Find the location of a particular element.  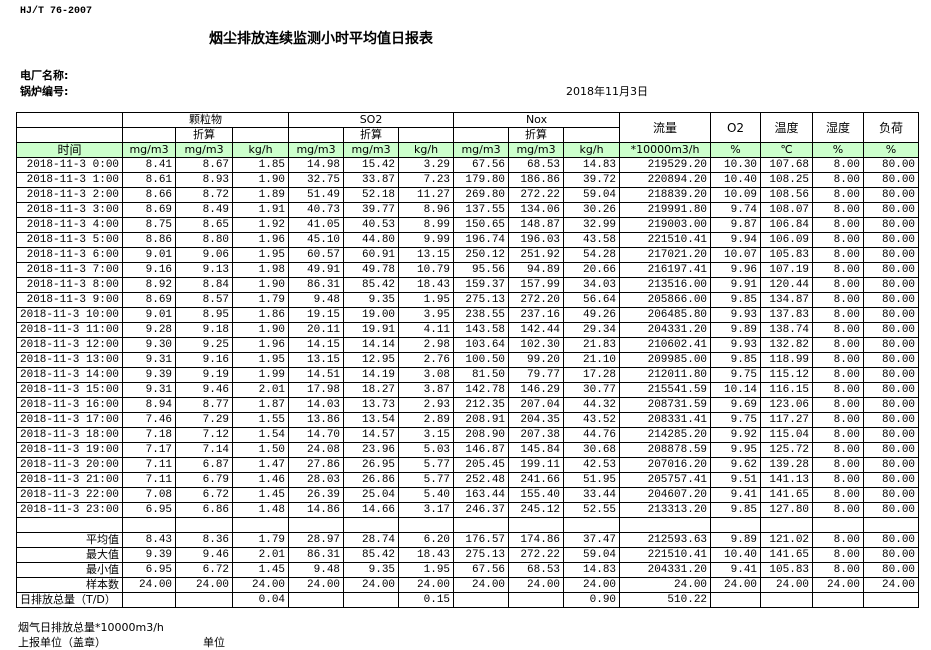

value-cell: 39.72 is located at coordinates (592, 180).